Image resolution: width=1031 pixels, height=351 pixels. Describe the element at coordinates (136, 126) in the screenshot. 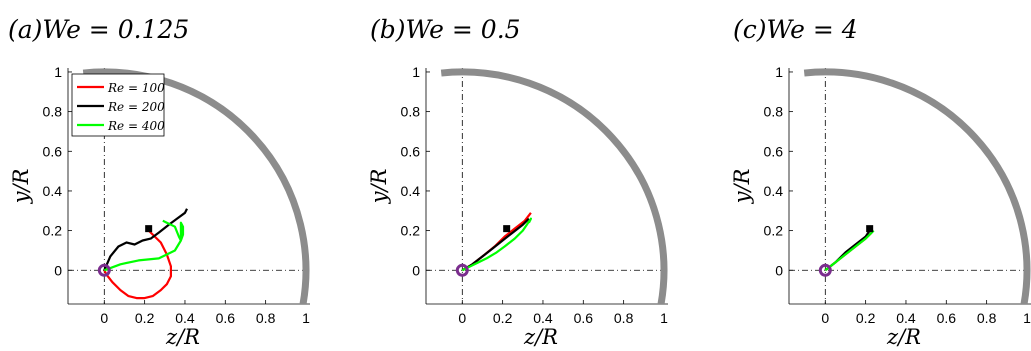

I see `legend-label: Re = 400` at that location.